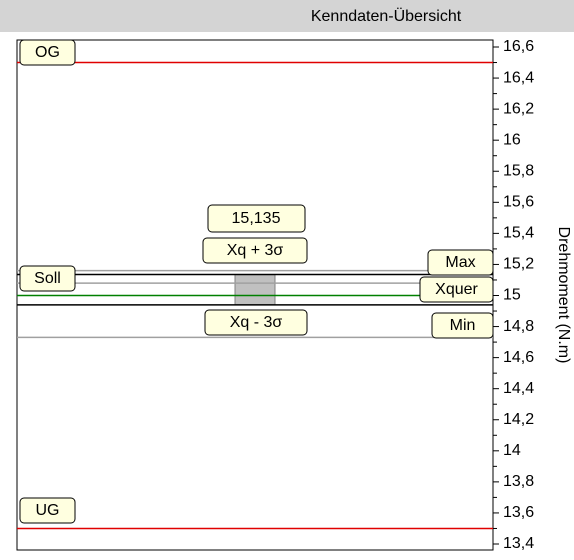 The width and height of the screenshot is (574, 560). What do you see at coordinates (518, 357) in the screenshot?
I see `y-tick-label: 14,6` at bounding box center [518, 357].